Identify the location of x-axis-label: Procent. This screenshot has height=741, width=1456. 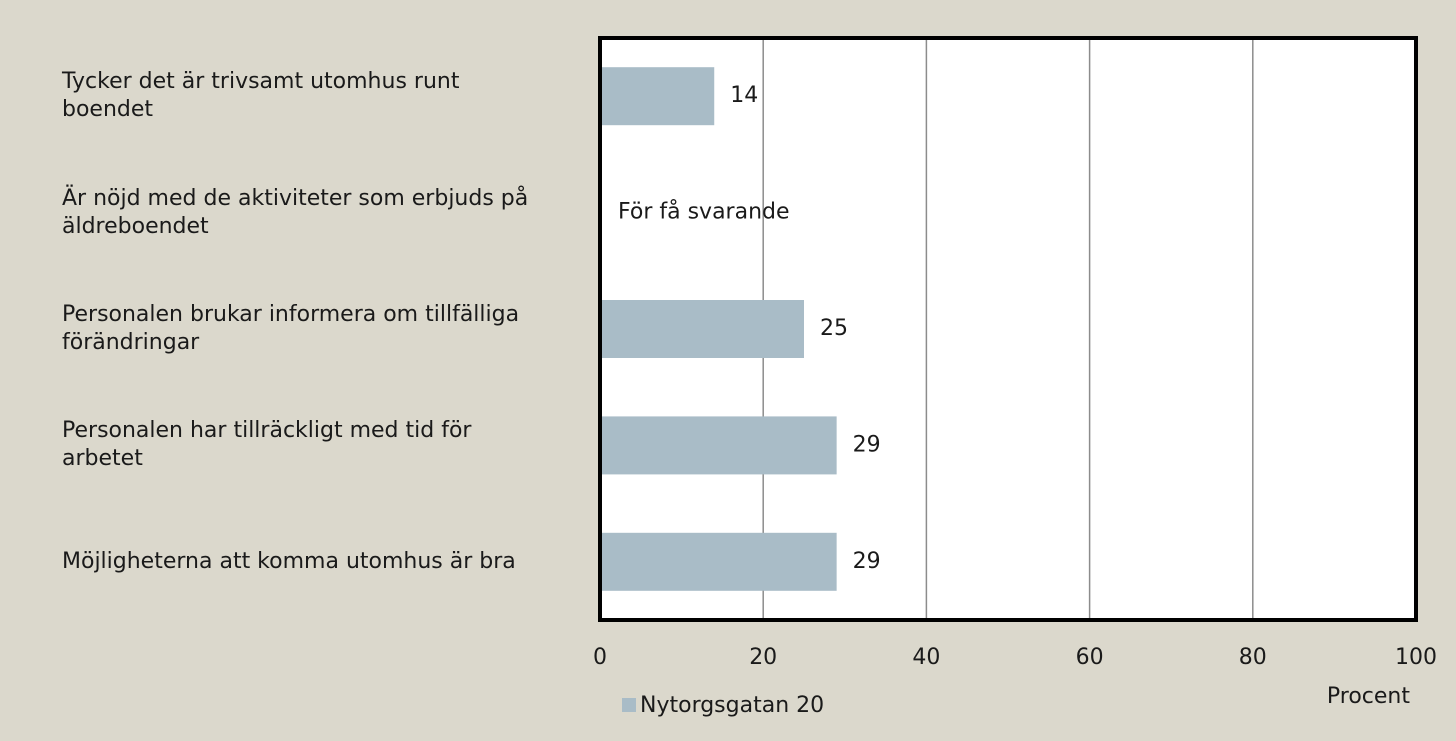
(1368, 696).